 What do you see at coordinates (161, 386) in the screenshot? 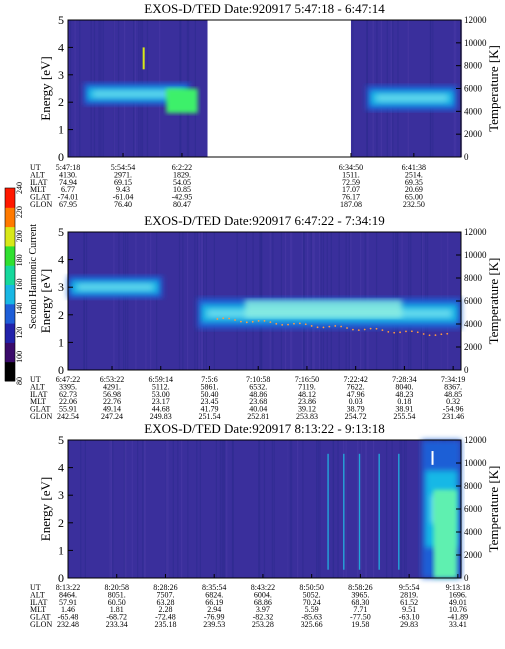
I see `param-value: 5112.` at bounding box center [161, 386].